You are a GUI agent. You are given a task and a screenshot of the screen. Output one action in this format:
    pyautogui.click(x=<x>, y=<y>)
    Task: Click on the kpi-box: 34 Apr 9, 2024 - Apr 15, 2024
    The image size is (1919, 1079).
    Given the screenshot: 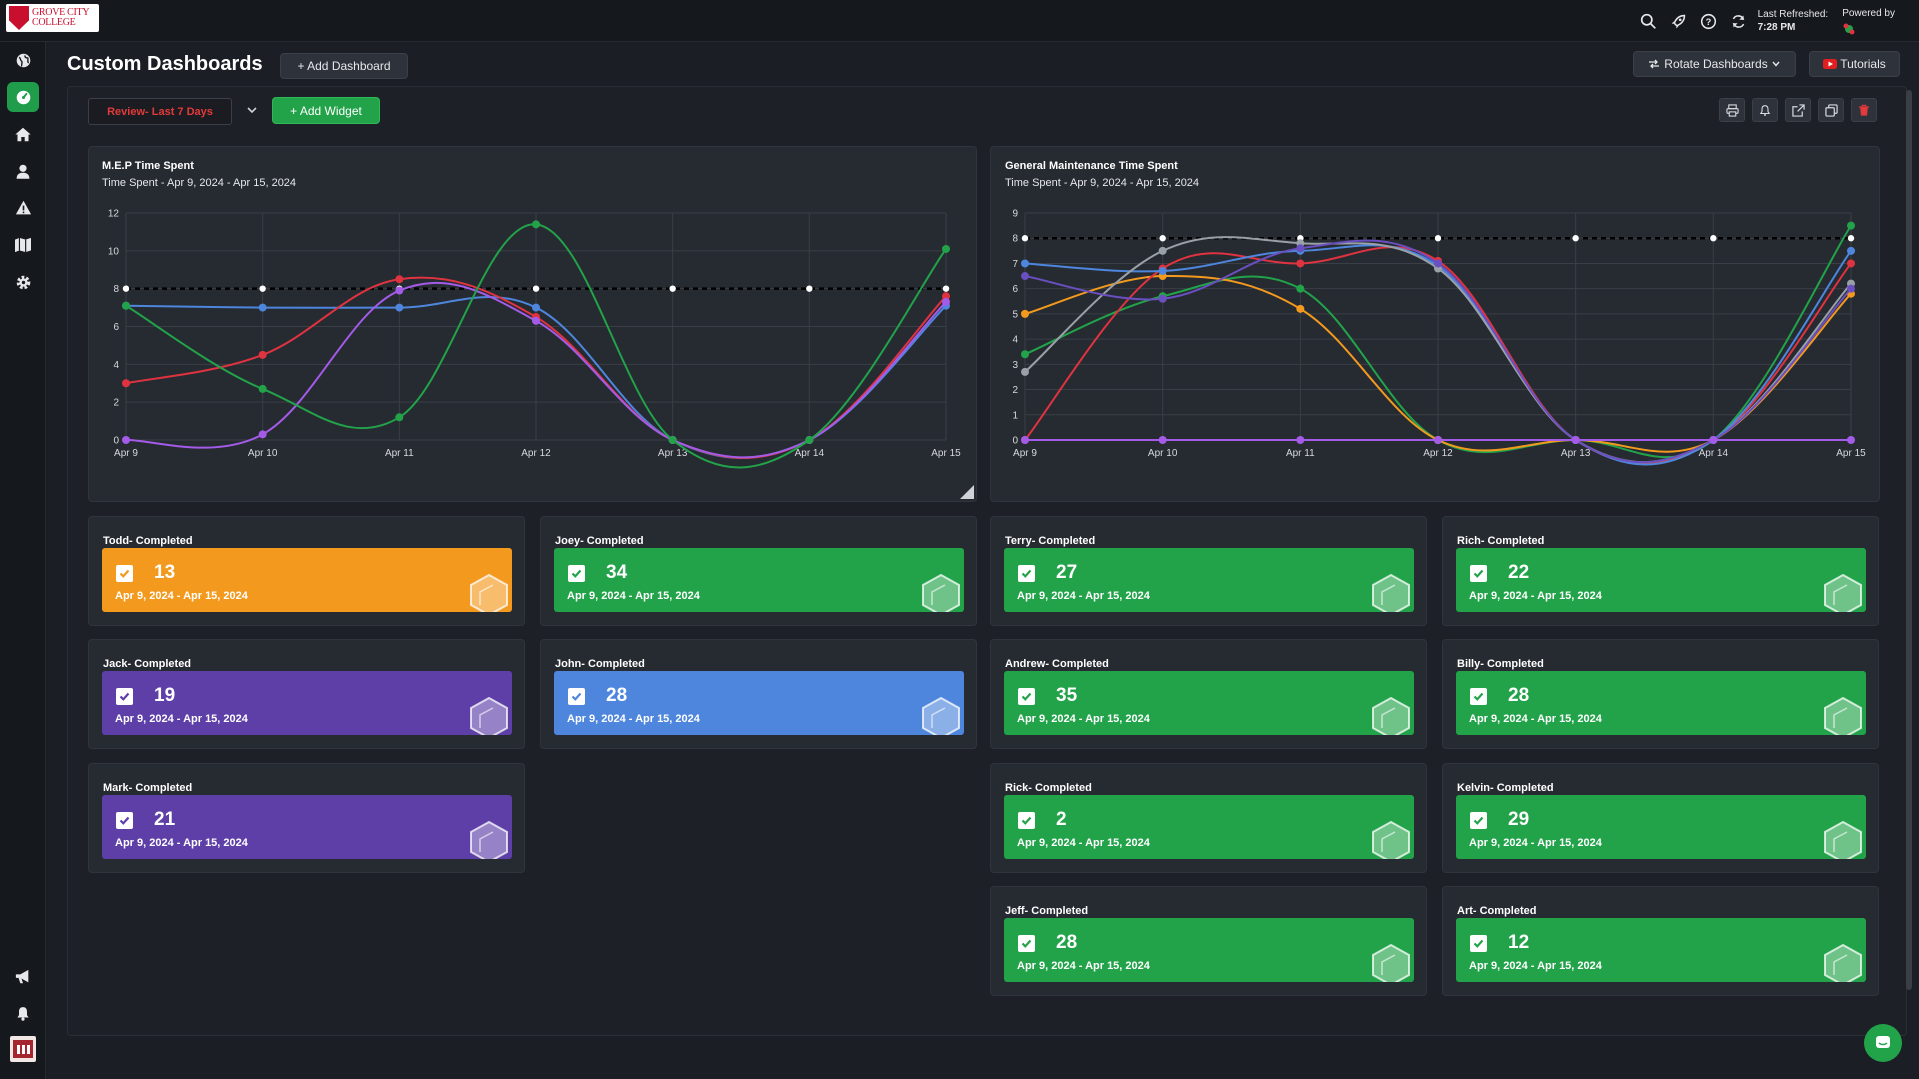 What is the action you would take?
    pyautogui.click(x=759, y=580)
    